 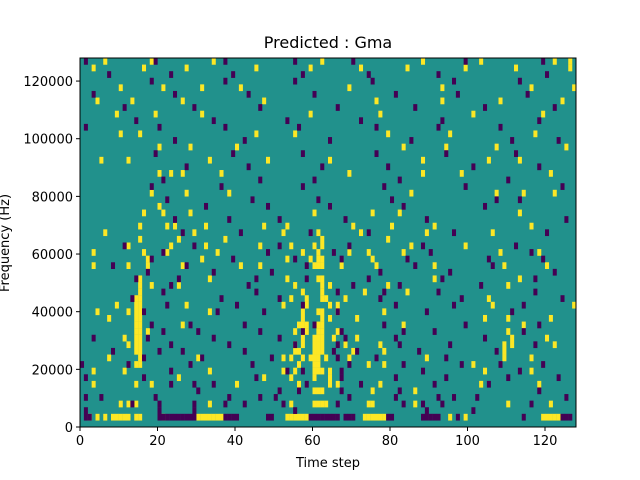 What do you see at coordinates (327, 463) in the screenshot?
I see `x-axis-label: Time step` at bounding box center [327, 463].